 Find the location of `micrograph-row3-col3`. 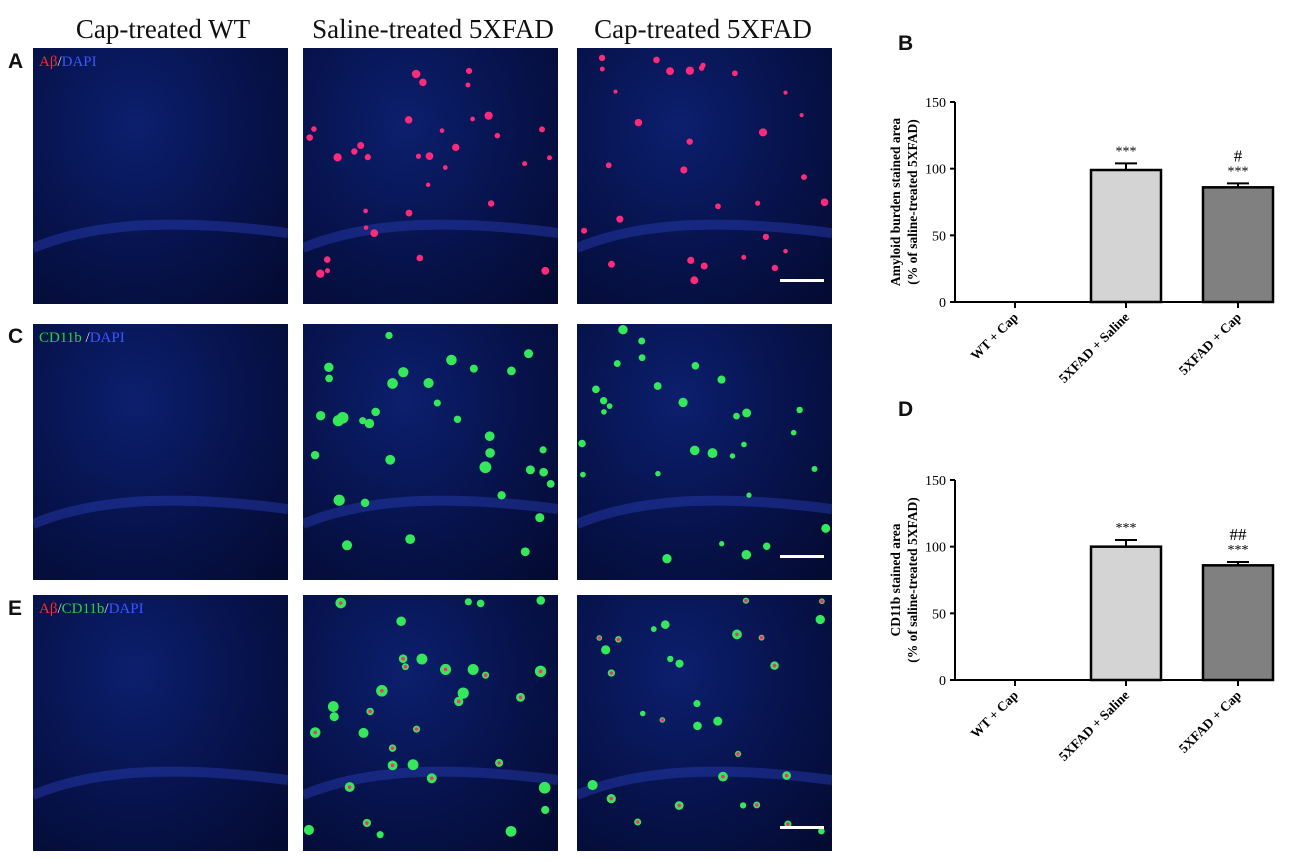

micrograph-row3-col3 is located at coordinates (704, 723).